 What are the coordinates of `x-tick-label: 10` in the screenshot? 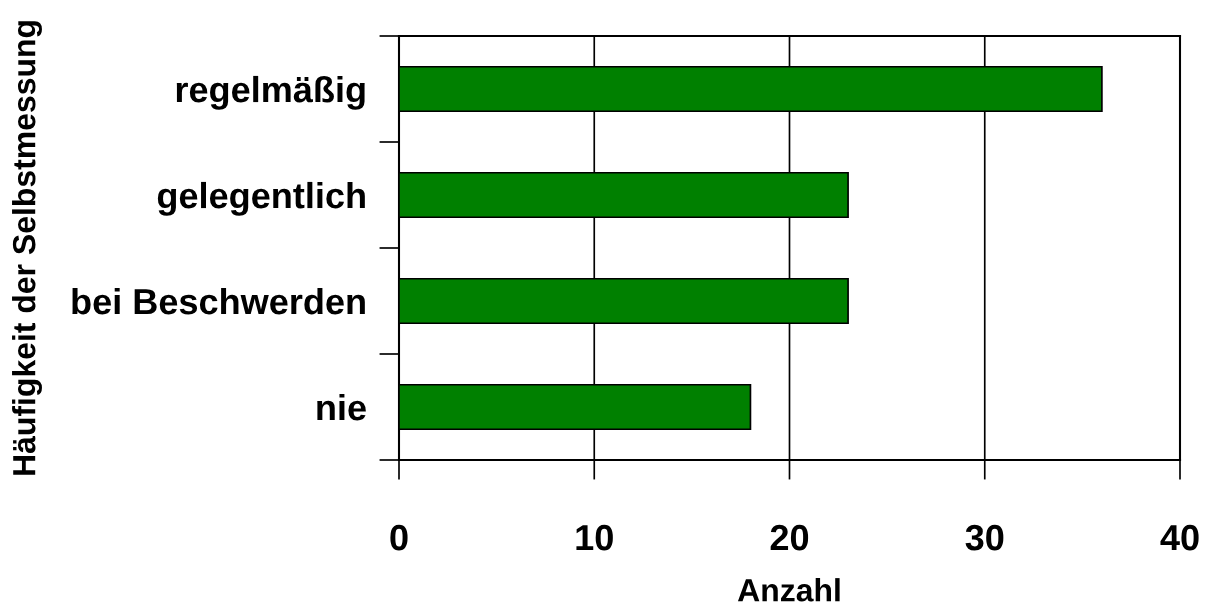 It's located at (594, 537).